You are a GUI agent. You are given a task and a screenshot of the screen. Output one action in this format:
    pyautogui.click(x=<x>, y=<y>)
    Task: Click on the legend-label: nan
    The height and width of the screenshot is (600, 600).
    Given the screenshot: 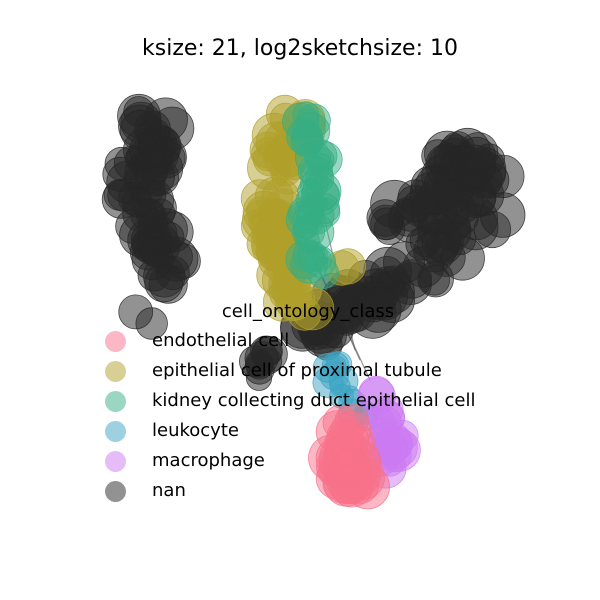 What is the action you would take?
    pyautogui.click(x=169, y=490)
    